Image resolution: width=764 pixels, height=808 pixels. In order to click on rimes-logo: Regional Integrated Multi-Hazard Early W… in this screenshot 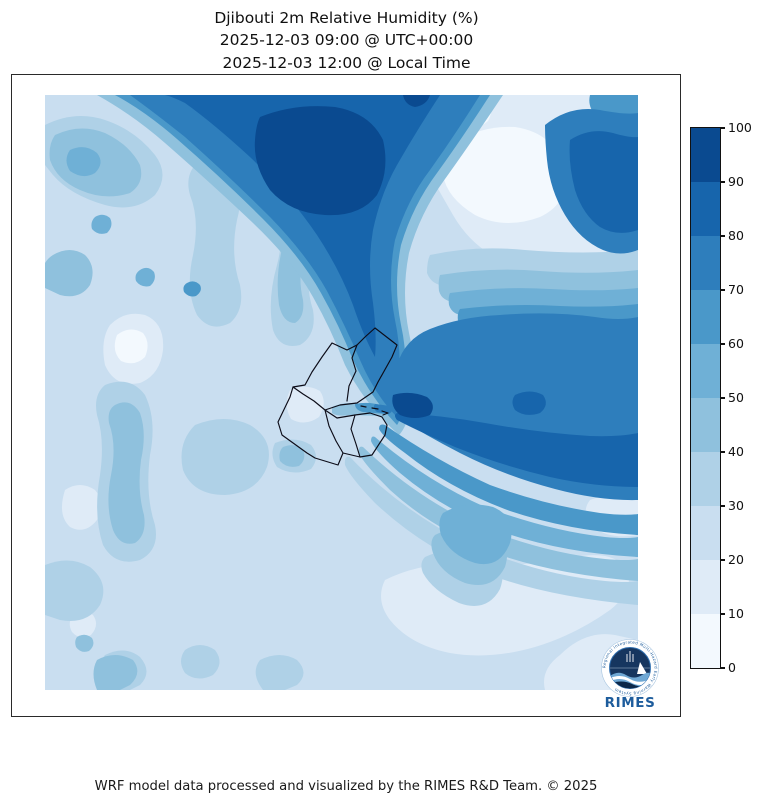, I will do `click(630, 668)`.